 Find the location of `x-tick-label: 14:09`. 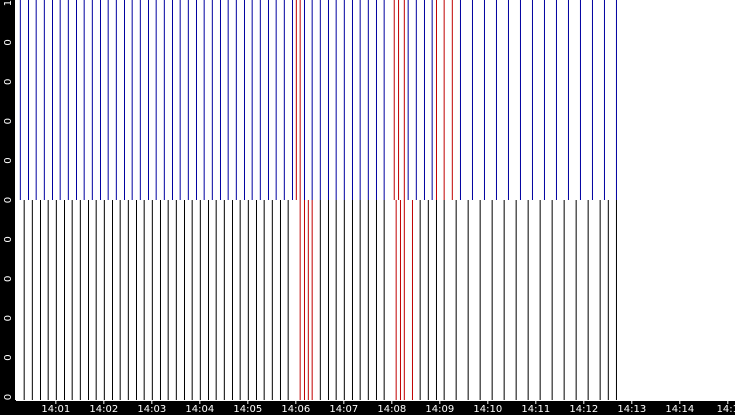

x-tick-label: 14:09 is located at coordinates (439, 409).